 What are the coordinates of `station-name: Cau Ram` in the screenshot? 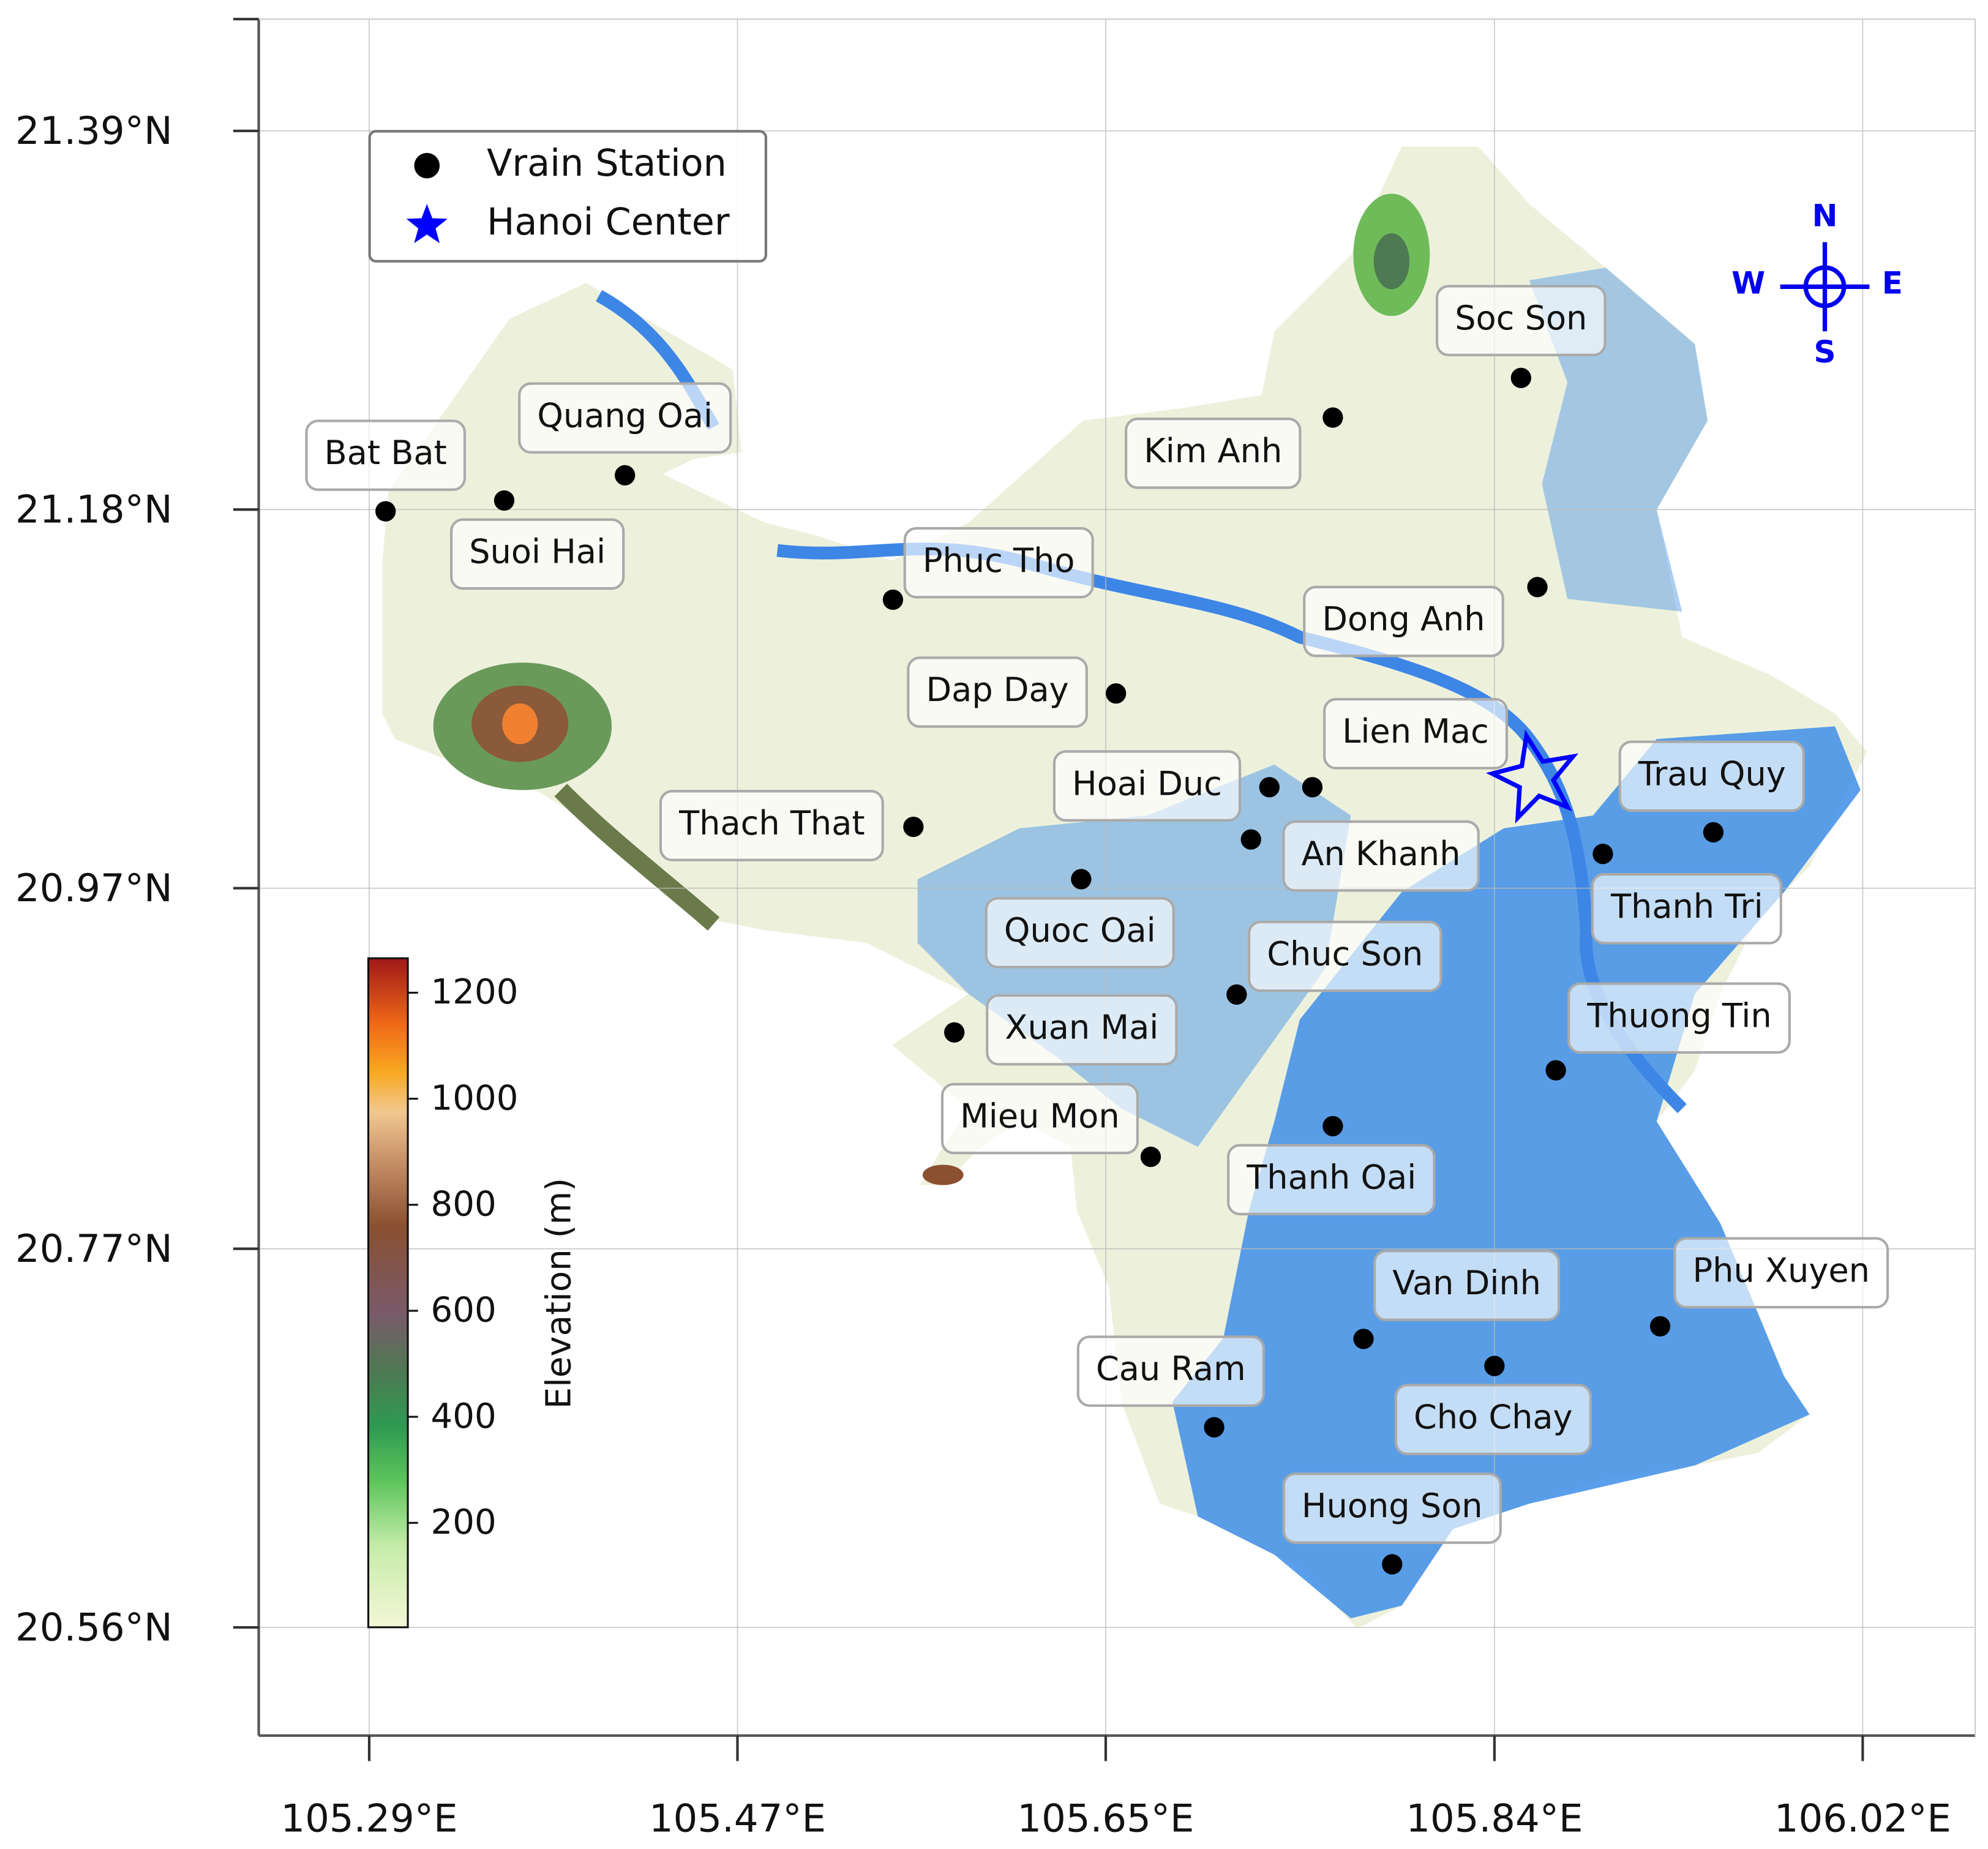 It's located at (1171, 1368).